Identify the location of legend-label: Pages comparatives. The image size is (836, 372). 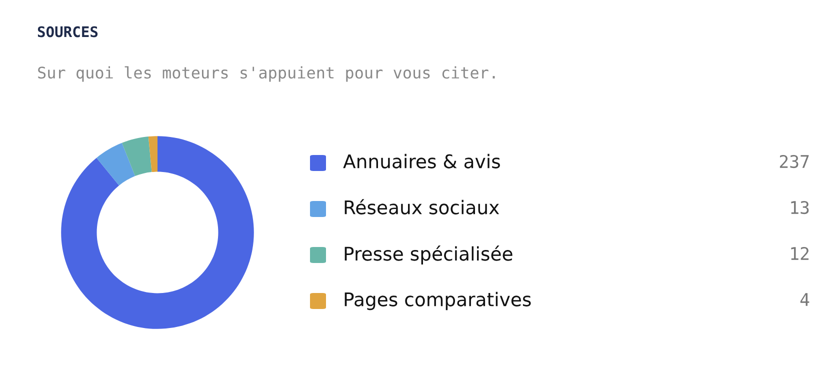
(437, 301).